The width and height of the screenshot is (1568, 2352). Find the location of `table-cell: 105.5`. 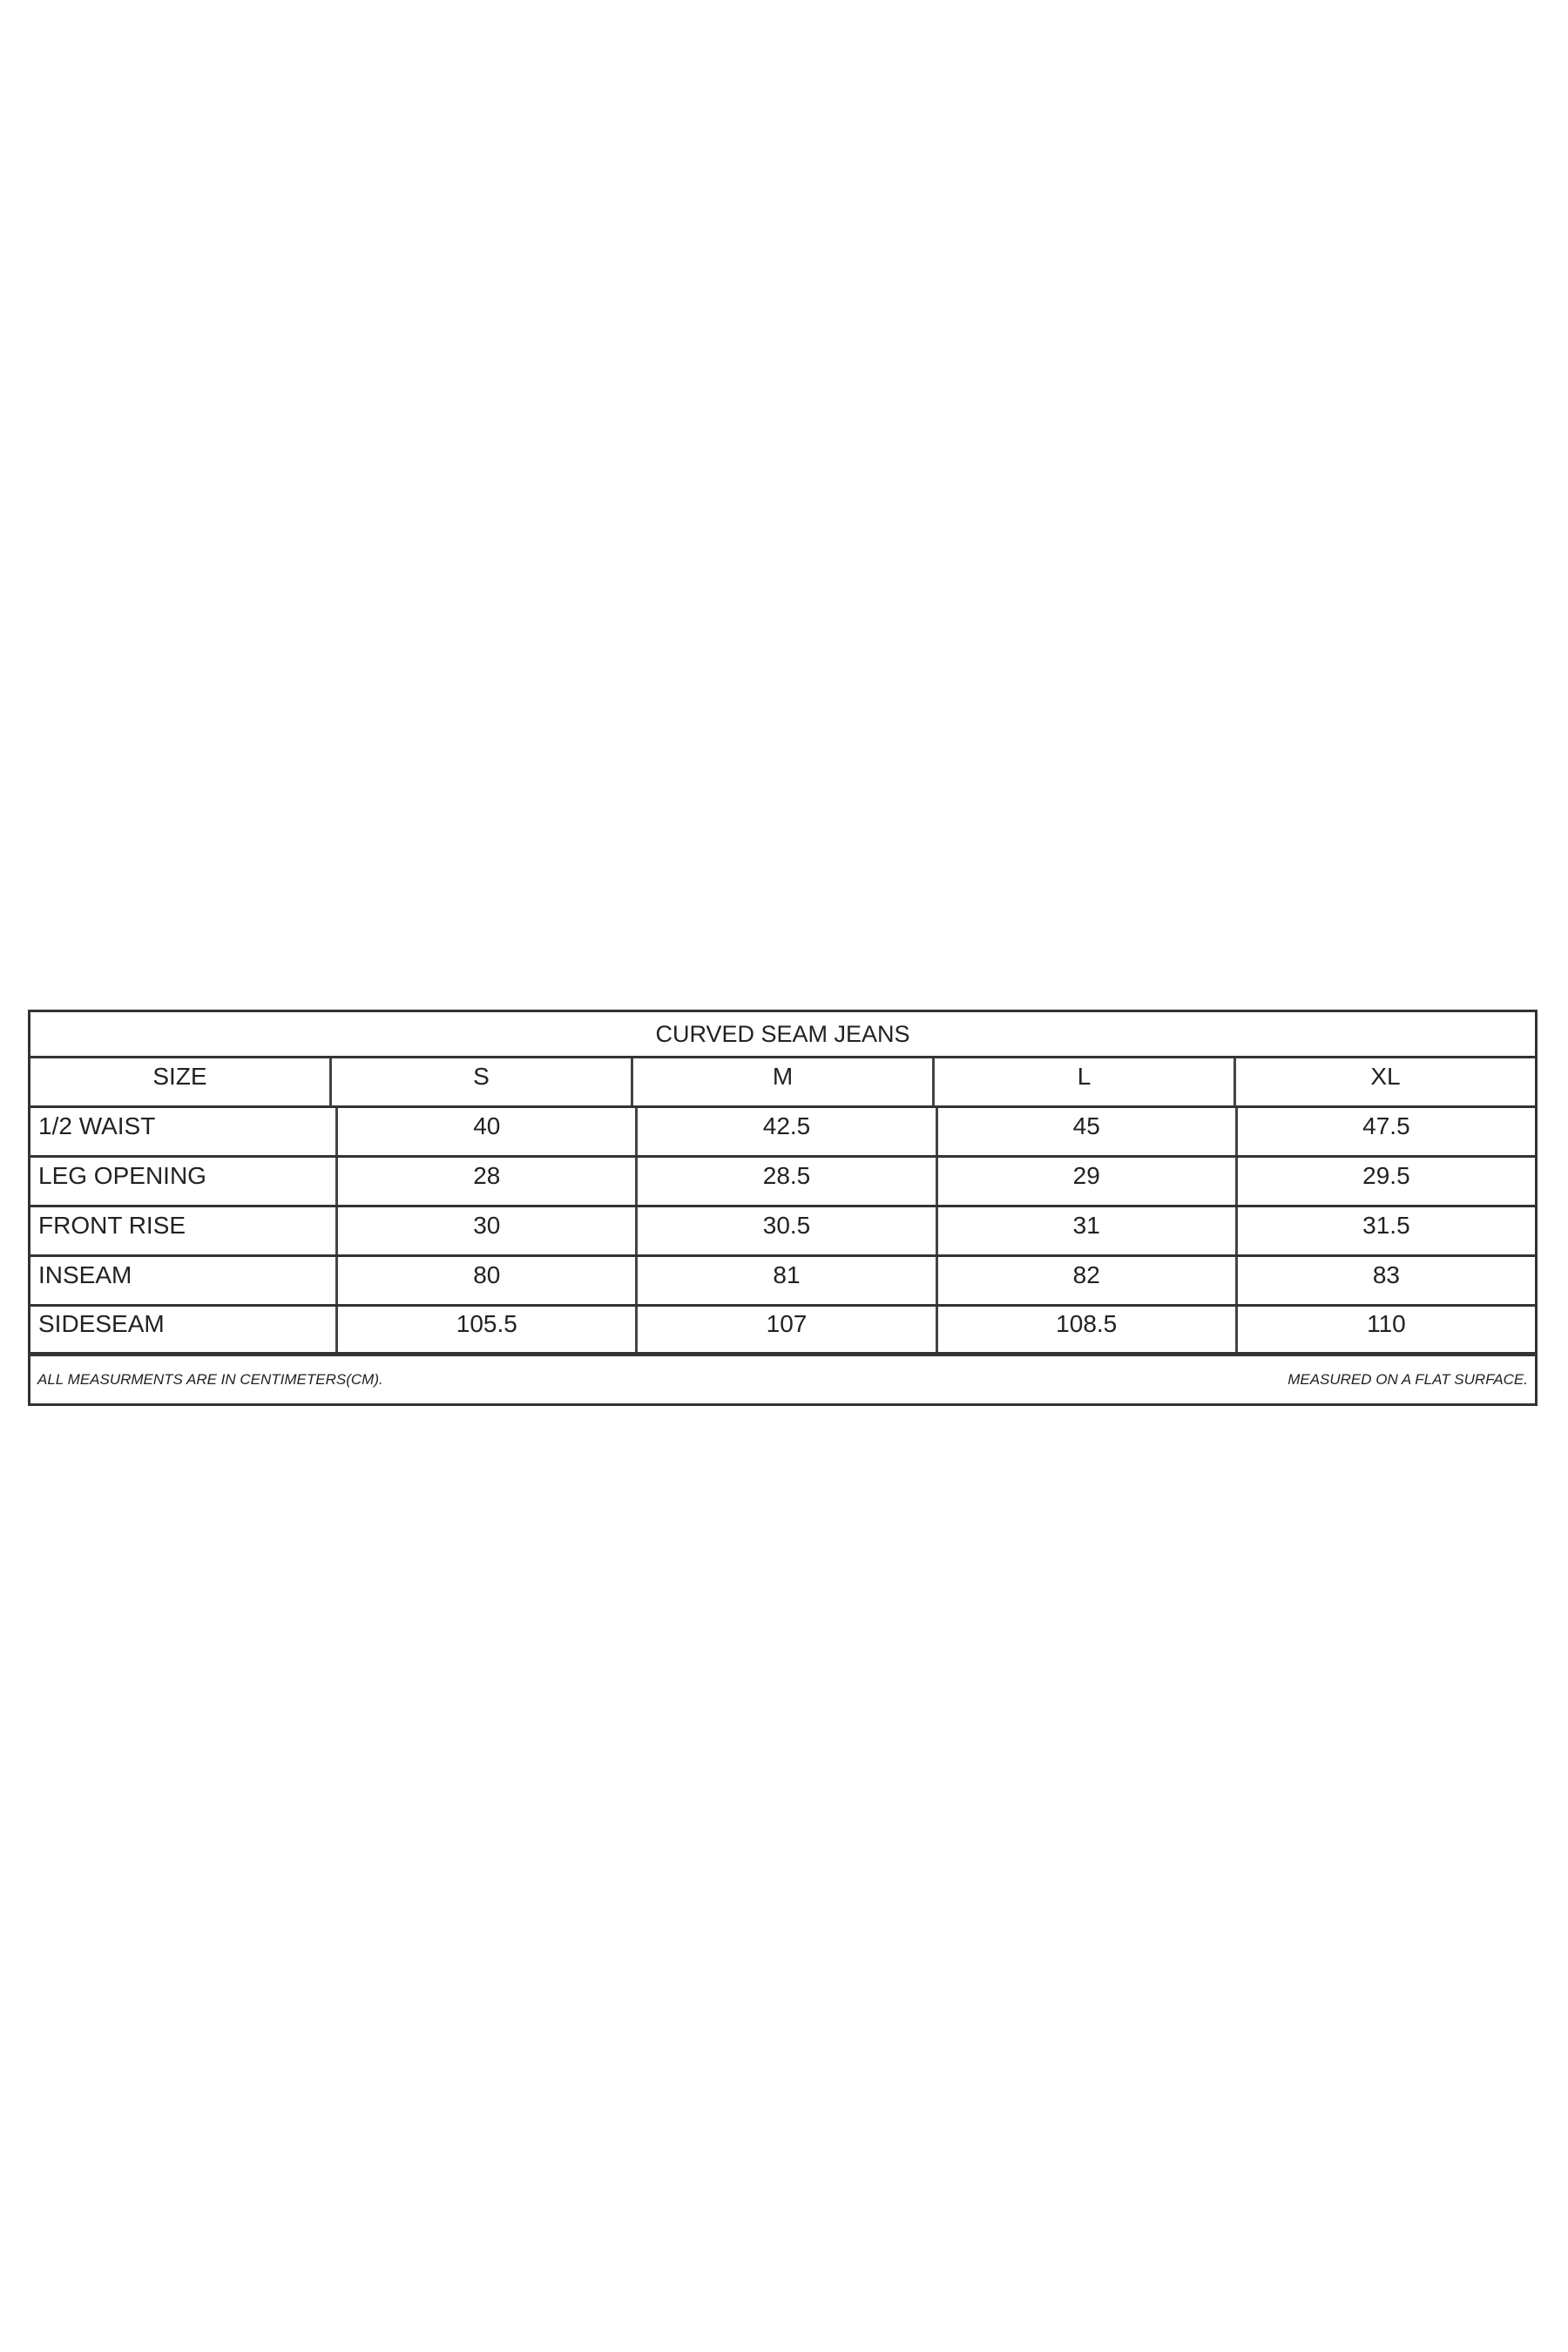

table-cell: 105.5 is located at coordinates (489, 1329).